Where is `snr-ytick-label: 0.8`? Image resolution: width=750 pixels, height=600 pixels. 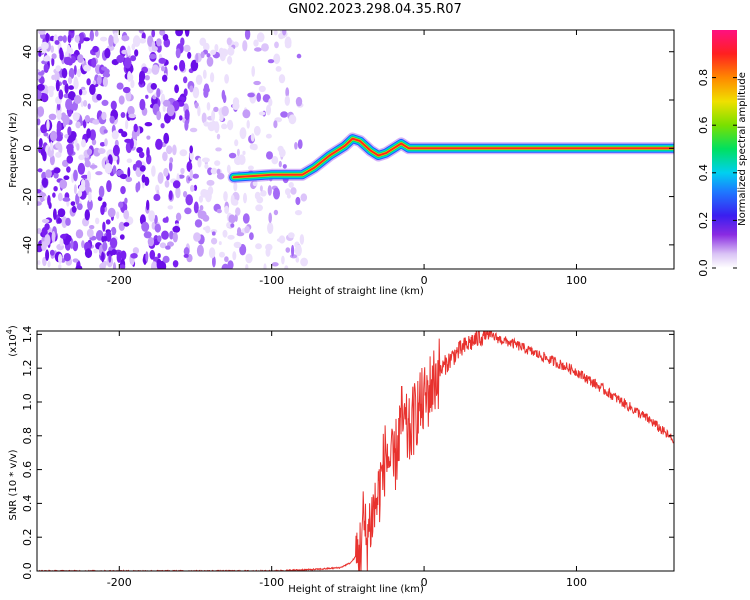 snr-ytick-label: 0.8 is located at coordinates (27, 436).